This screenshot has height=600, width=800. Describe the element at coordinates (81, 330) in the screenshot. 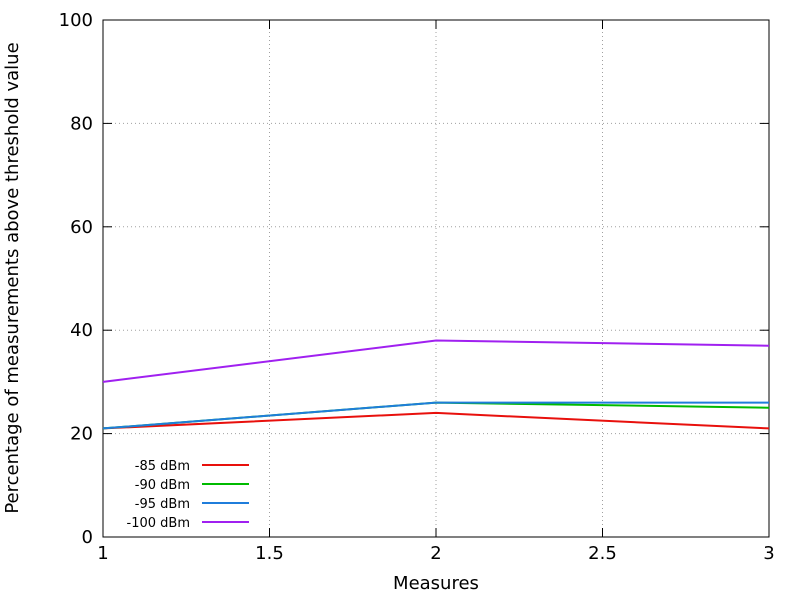

I see `y-tick-label: 40` at that location.